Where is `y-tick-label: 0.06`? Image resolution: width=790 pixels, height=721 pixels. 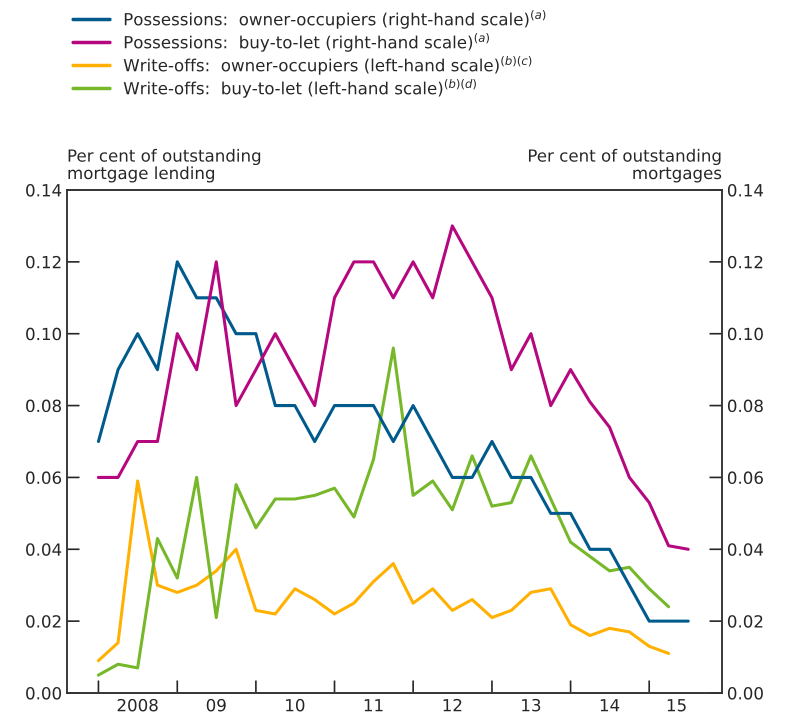 y-tick-label: 0.06 is located at coordinates (44, 477).